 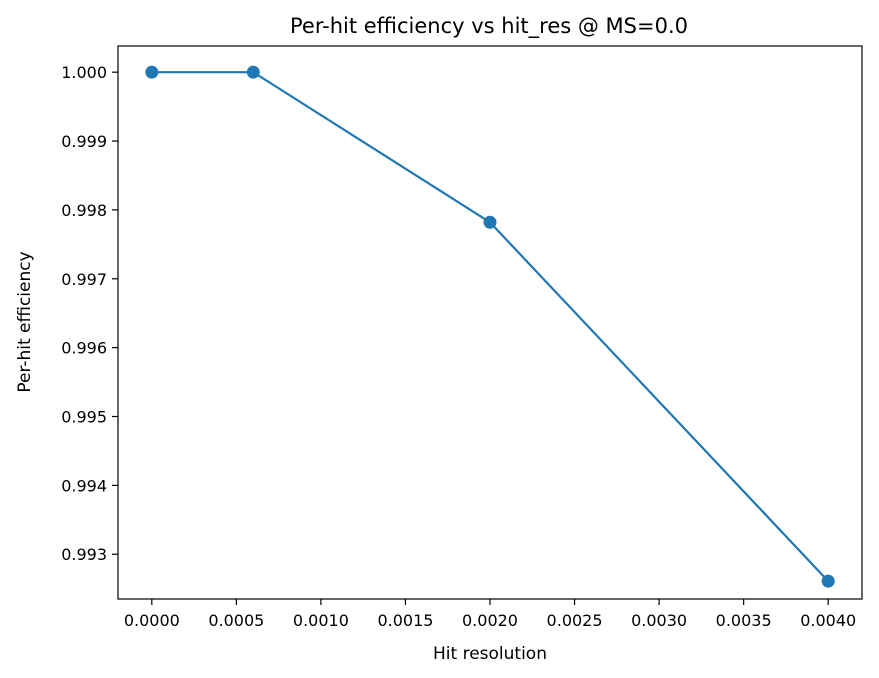 What do you see at coordinates (84, 348) in the screenshot?
I see `y-tick-label: 0.996` at bounding box center [84, 348].